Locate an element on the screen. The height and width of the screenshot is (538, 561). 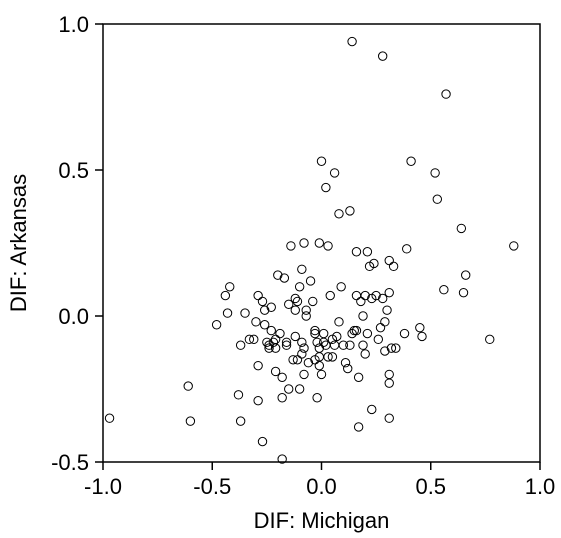
y-axis-title: DIF: Arkansas is located at coordinates (18, 243).